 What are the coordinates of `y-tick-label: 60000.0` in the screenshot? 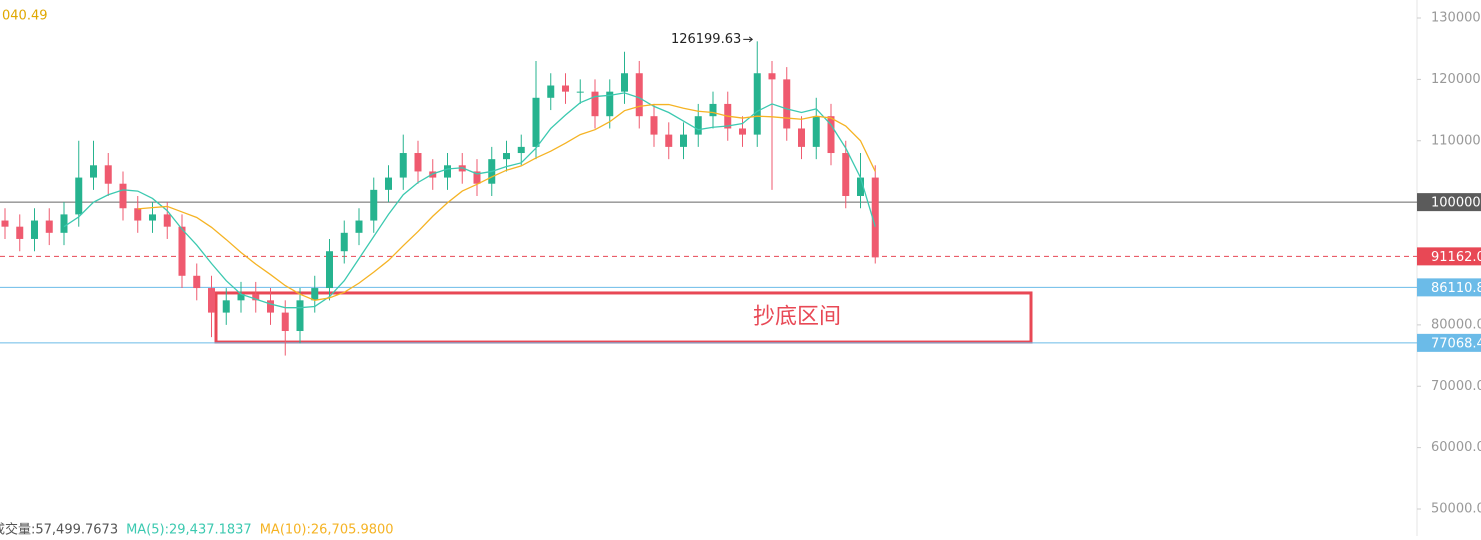 It's located at (1456, 447).